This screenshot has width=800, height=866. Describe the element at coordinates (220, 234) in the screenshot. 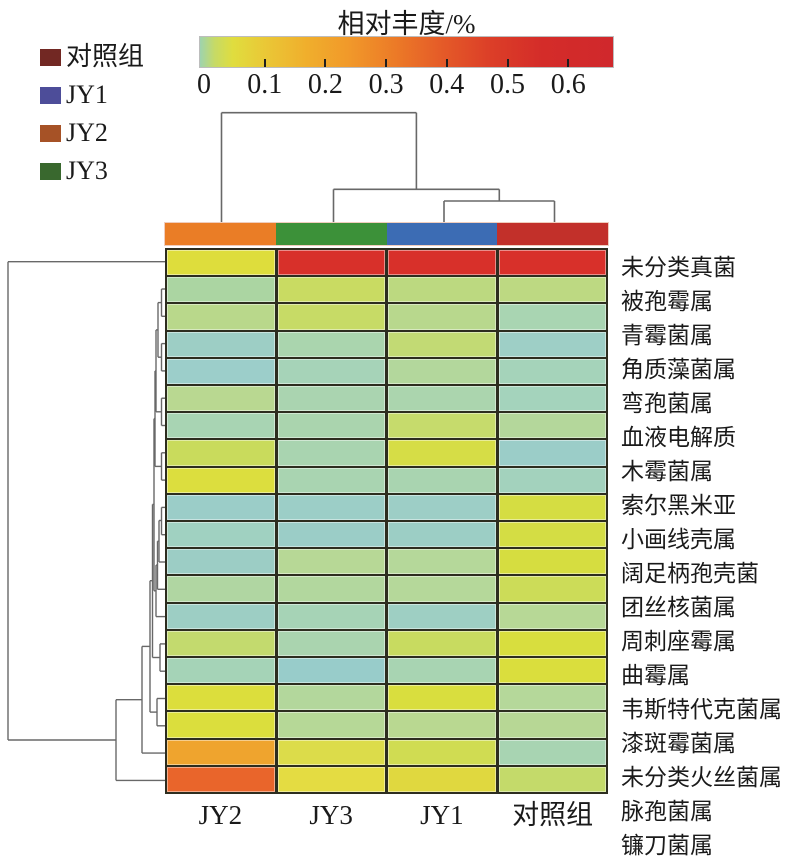

I see `column-annotation-JY2` at that location.